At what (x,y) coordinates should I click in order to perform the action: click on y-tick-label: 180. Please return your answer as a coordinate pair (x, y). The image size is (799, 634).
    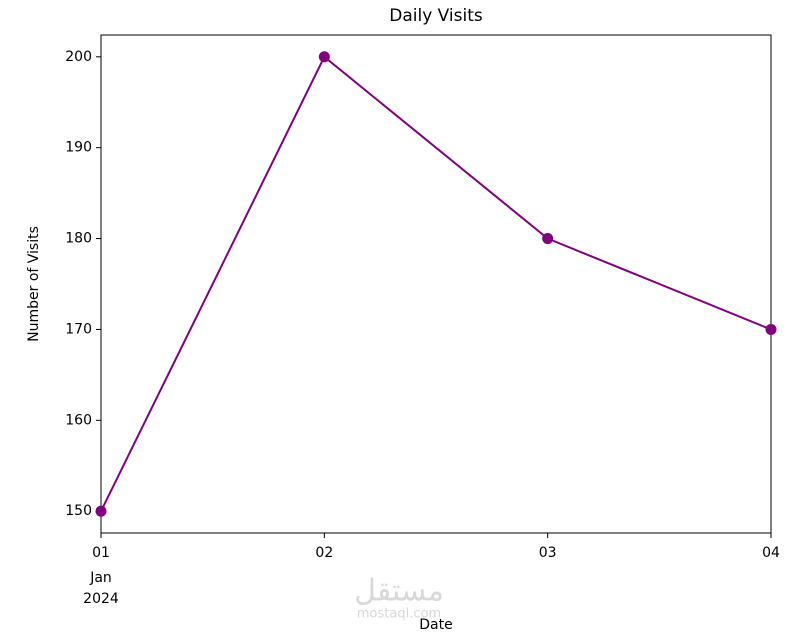
    Looking at the image, I should click on (78, 239).